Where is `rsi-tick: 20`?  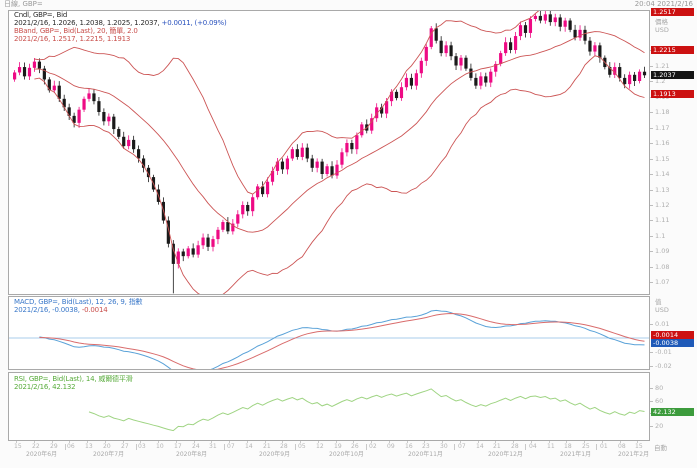 rsi-tick: 20 is located at coordinates (659, 426).